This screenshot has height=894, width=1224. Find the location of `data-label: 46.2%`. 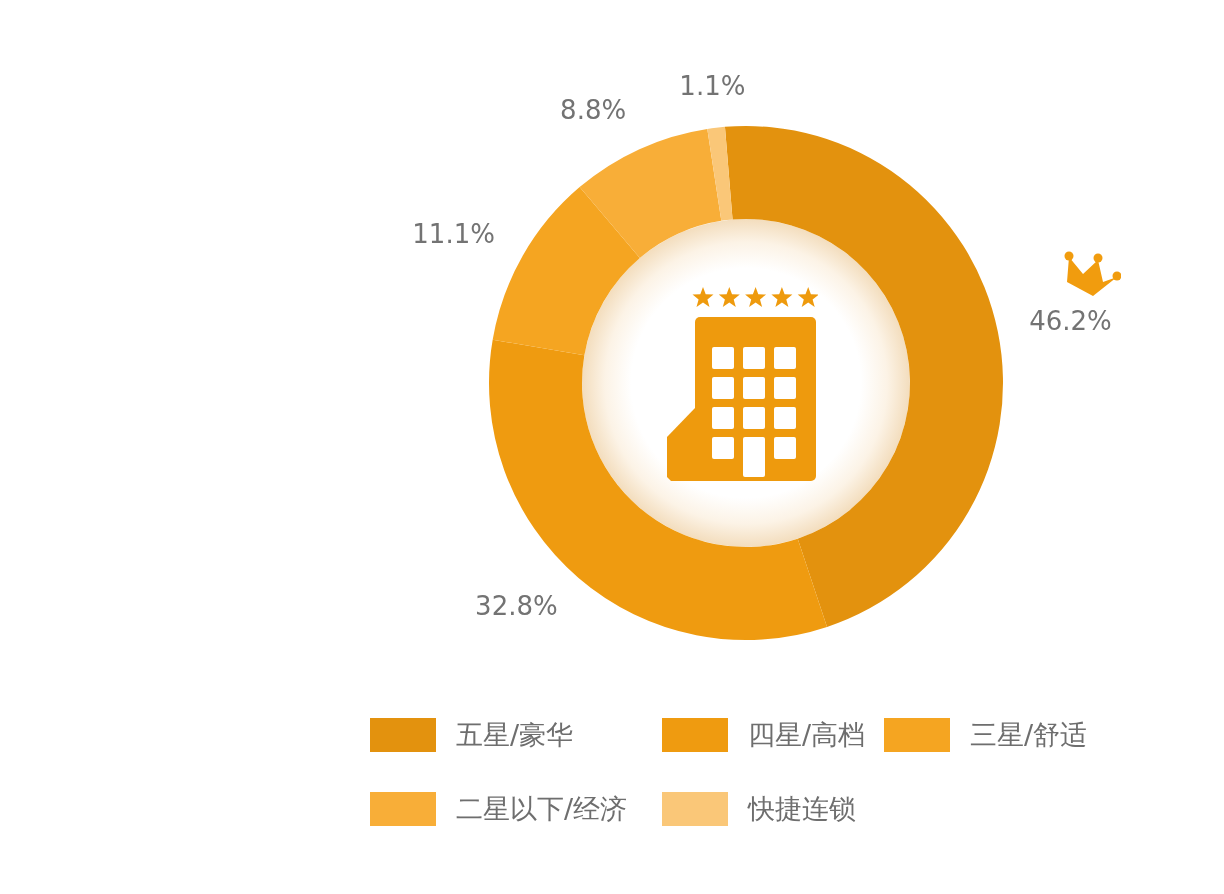

data-label: 46.2% is located at coordinates (1070, 321).